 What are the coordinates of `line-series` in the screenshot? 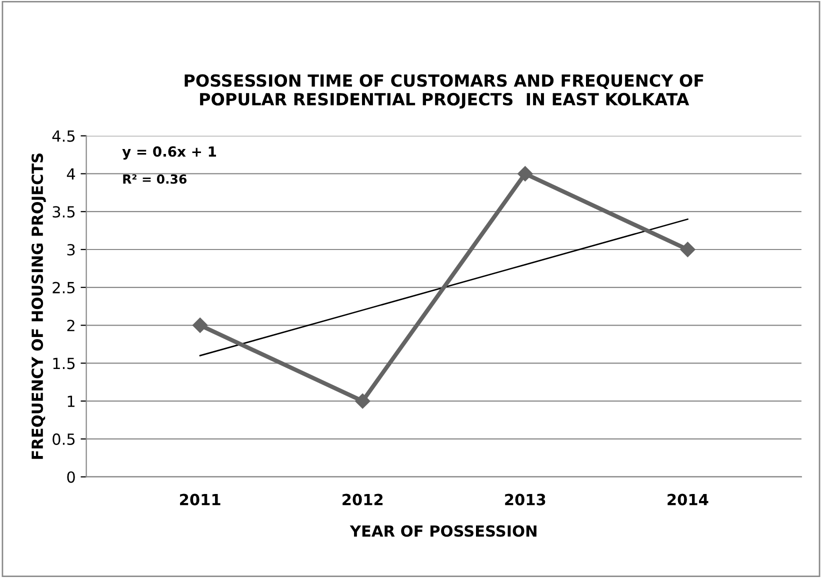 It's located at (443, 287).